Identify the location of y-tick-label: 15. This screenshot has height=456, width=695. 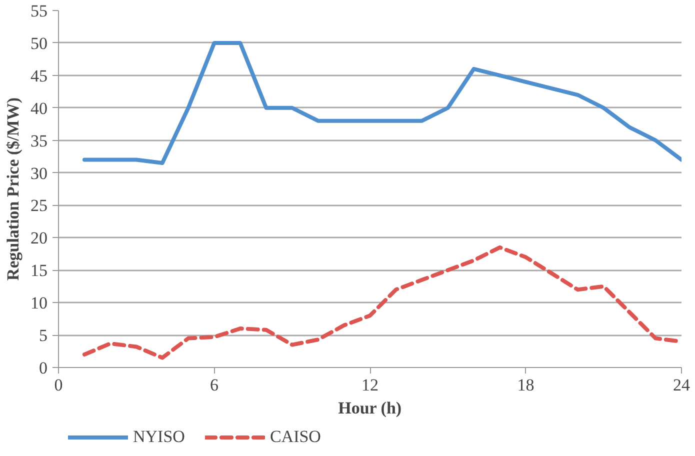
(39, 270).